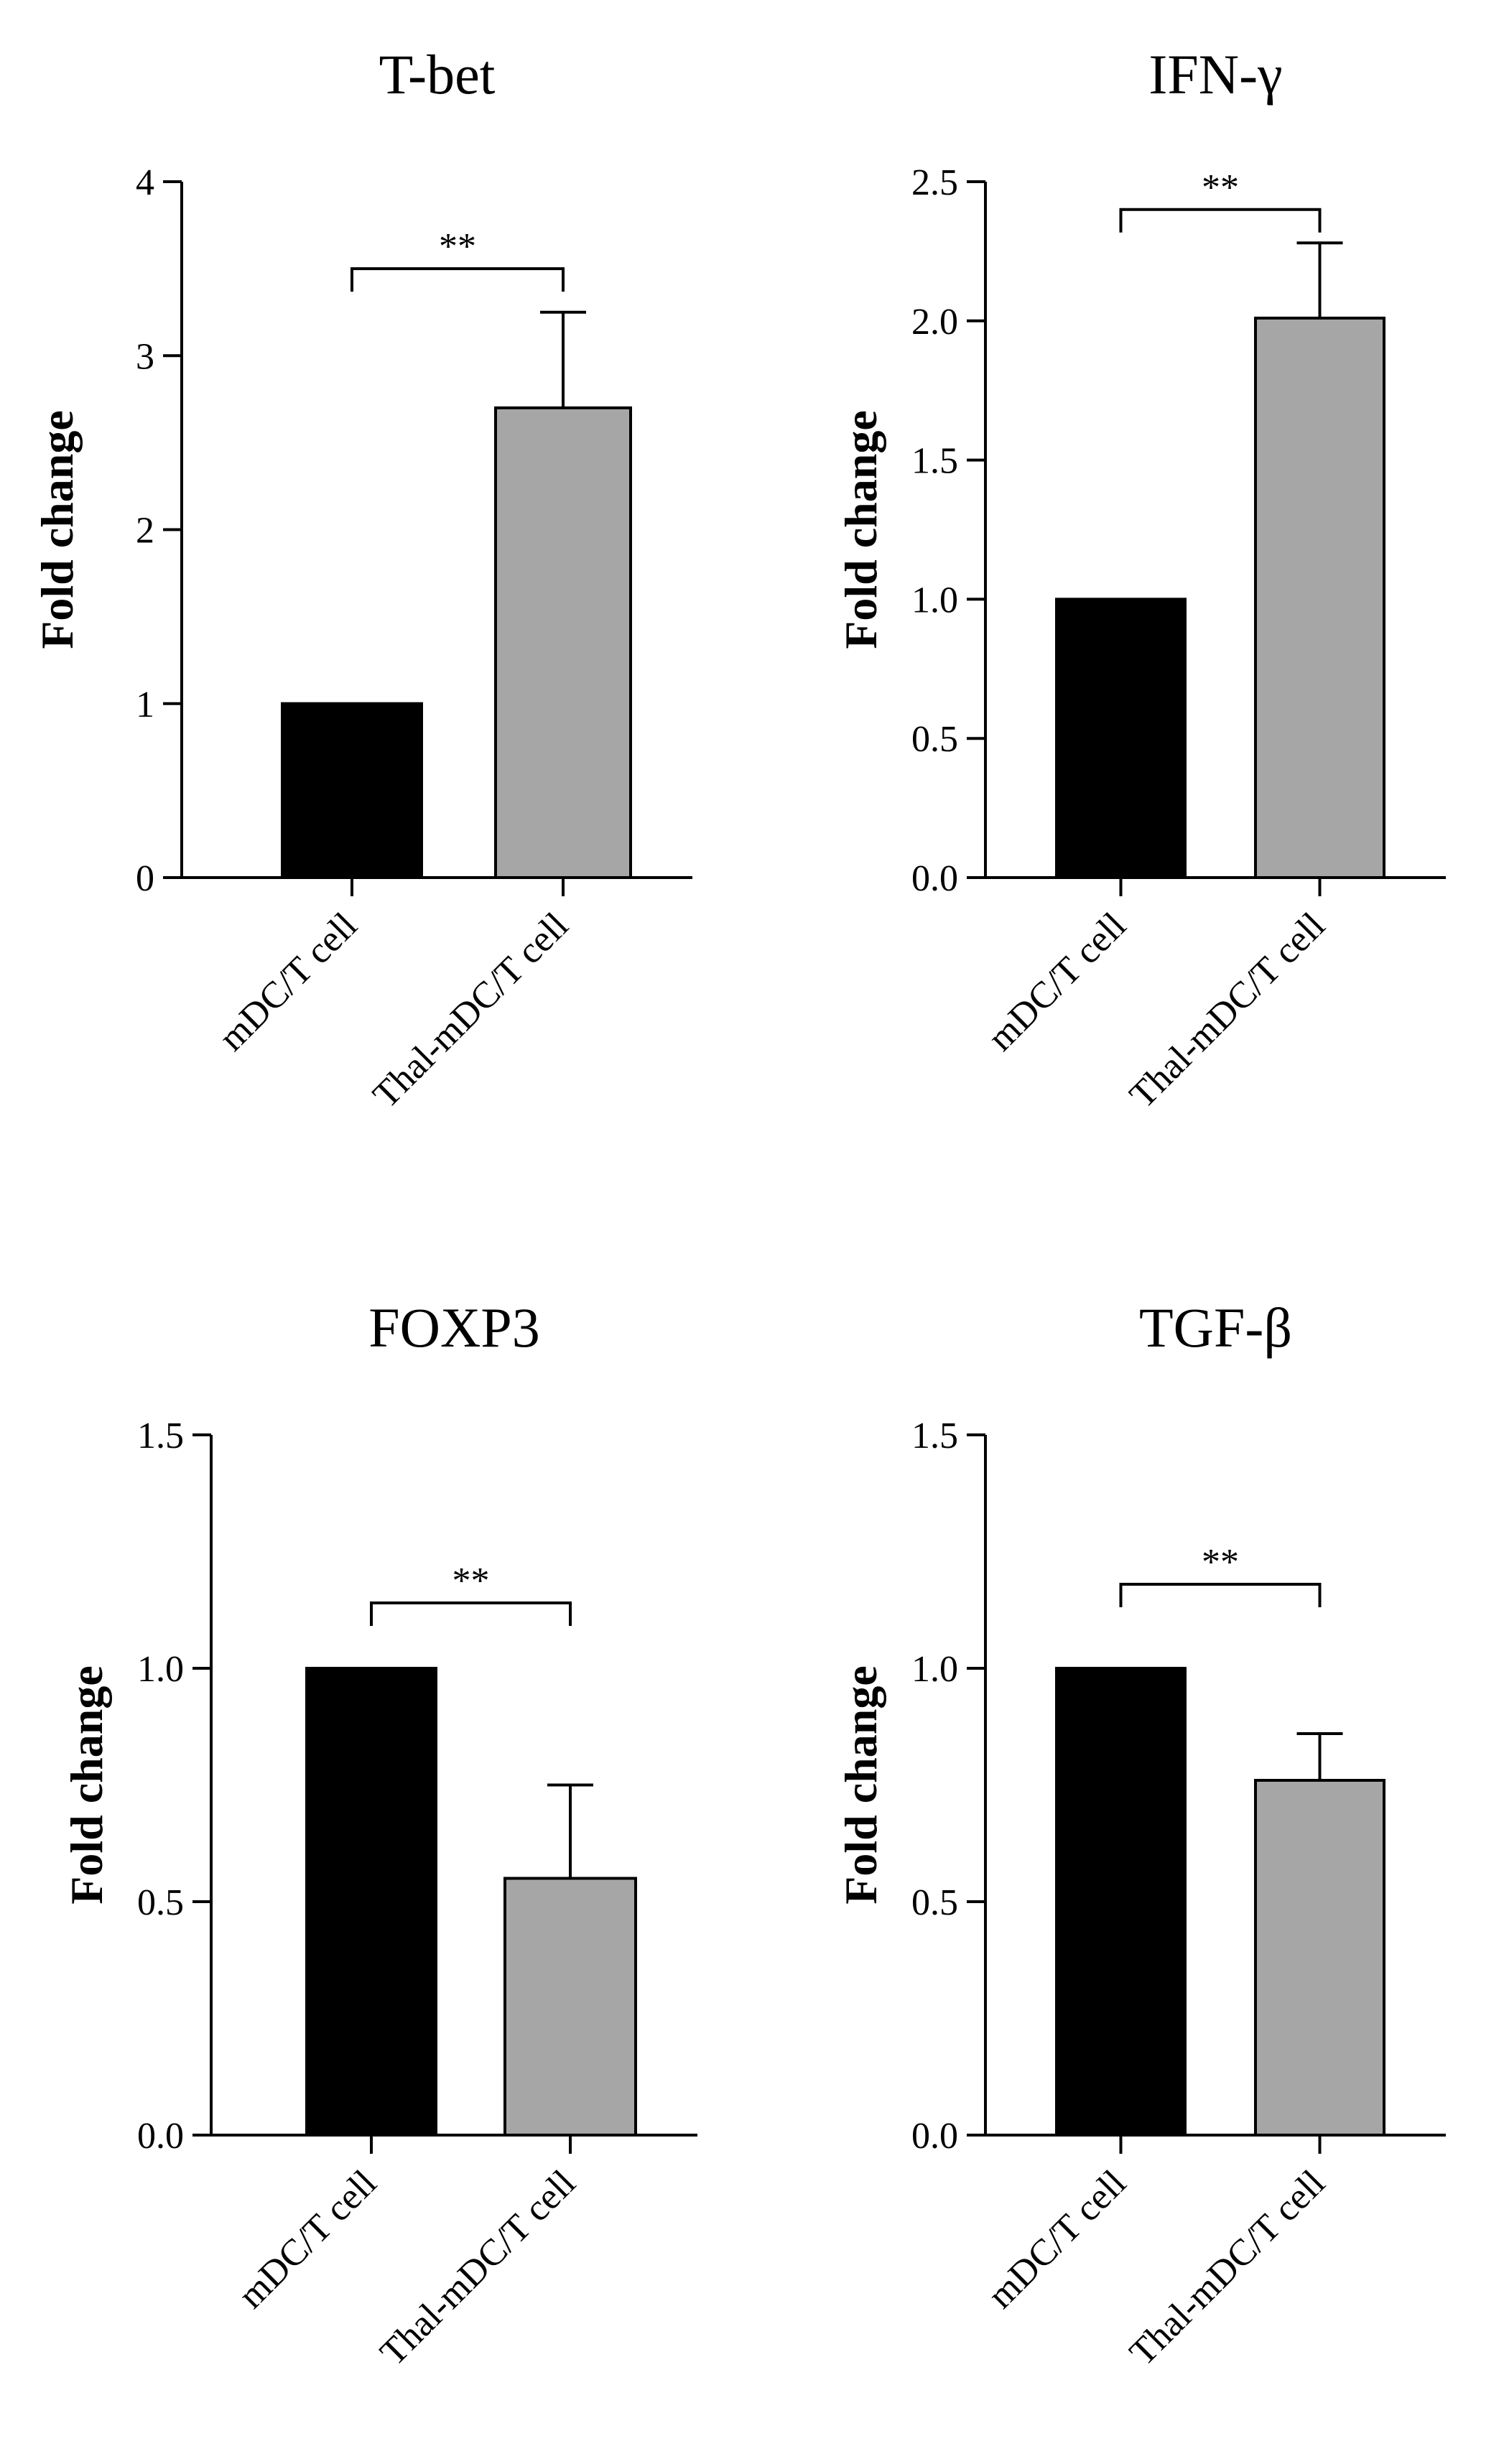  I want to click on chart-title: T-bet, so click(437, 74).